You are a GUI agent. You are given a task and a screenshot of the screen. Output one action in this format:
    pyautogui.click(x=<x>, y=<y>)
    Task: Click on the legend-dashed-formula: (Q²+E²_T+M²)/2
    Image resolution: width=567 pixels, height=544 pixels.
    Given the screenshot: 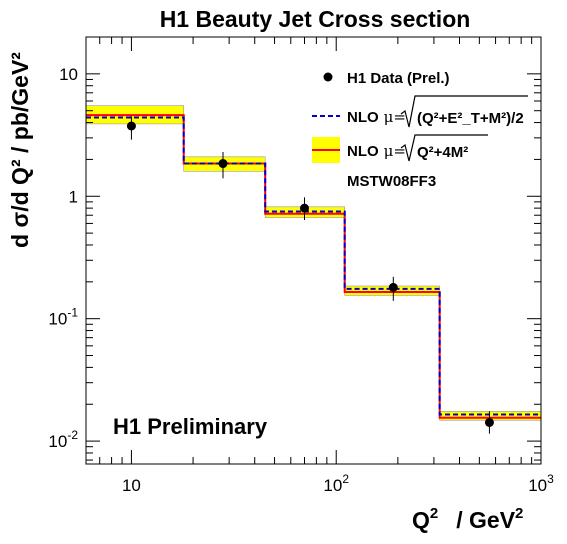 What is the action you would take?
    pyautogui.click(x=470, y=118)
    